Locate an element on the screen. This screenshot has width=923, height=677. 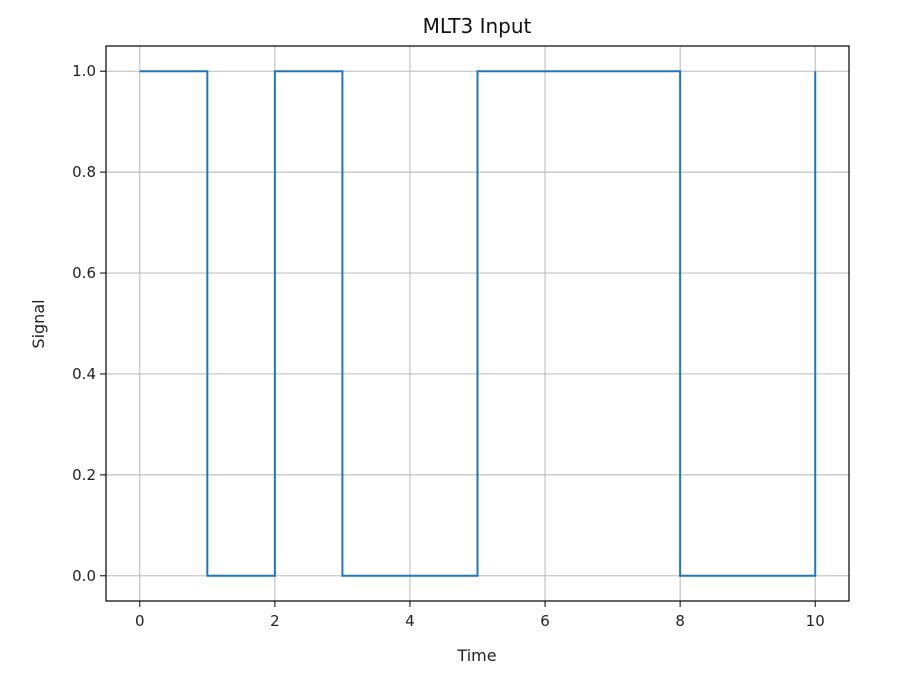
x-tick-label: 6 is located at coordinates (545, 621).